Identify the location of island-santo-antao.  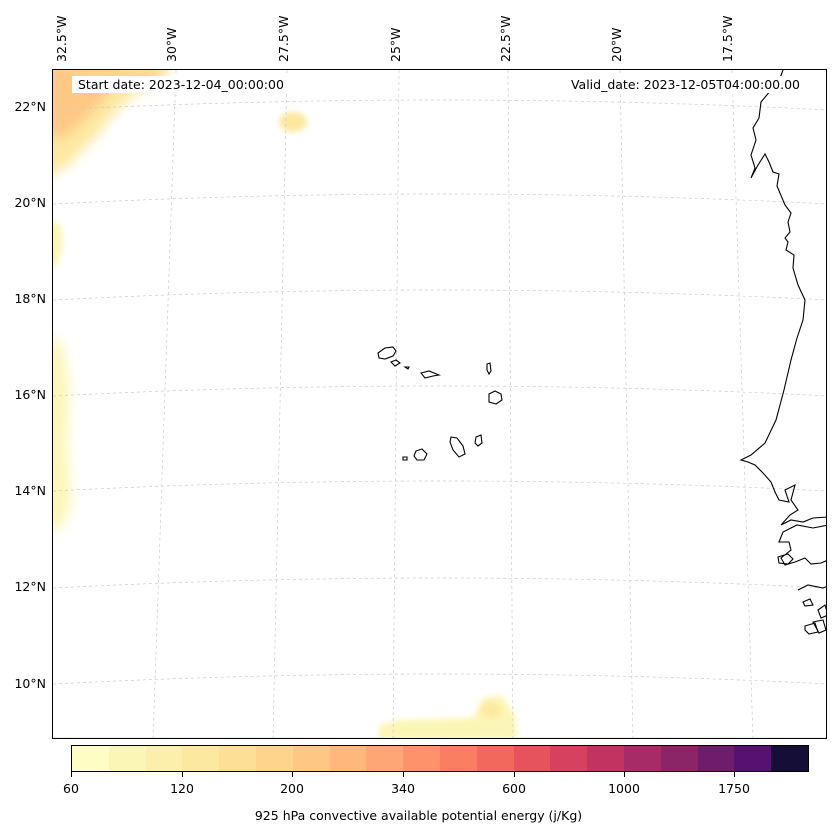
(387, 353).